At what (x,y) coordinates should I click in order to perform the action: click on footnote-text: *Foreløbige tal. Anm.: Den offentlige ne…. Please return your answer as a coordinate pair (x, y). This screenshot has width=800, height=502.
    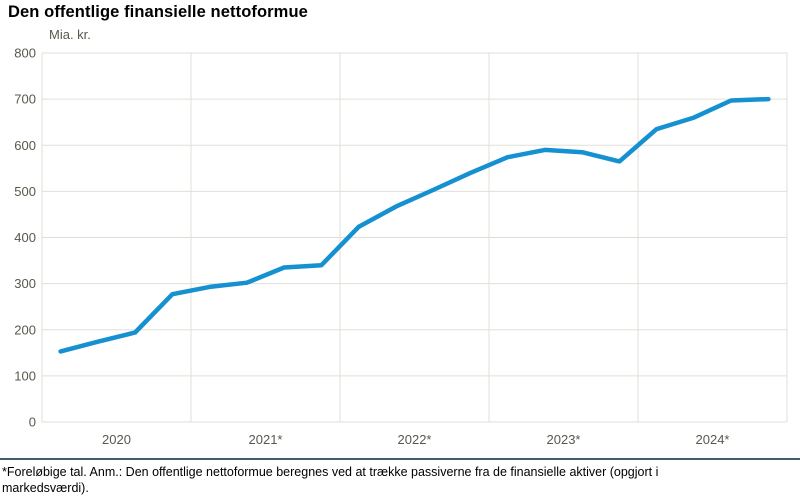
    Looking at the image, I should click on (330, 480).